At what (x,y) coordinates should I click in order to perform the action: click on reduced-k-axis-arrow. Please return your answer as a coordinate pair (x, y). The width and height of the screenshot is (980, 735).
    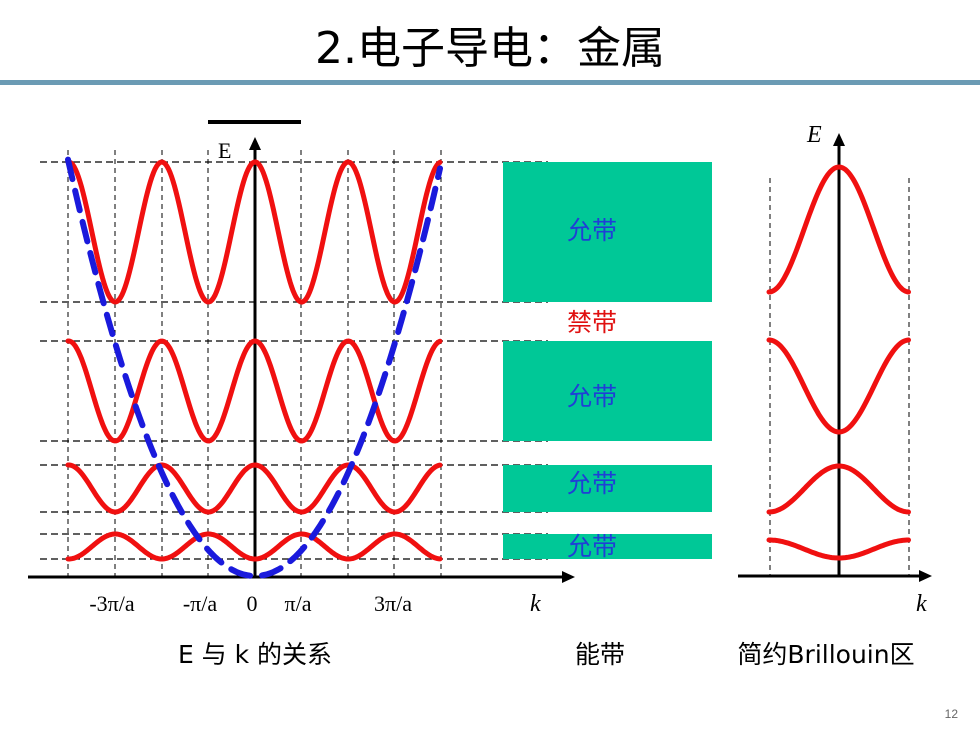
    Looking at the image, I should click on (925, 576).